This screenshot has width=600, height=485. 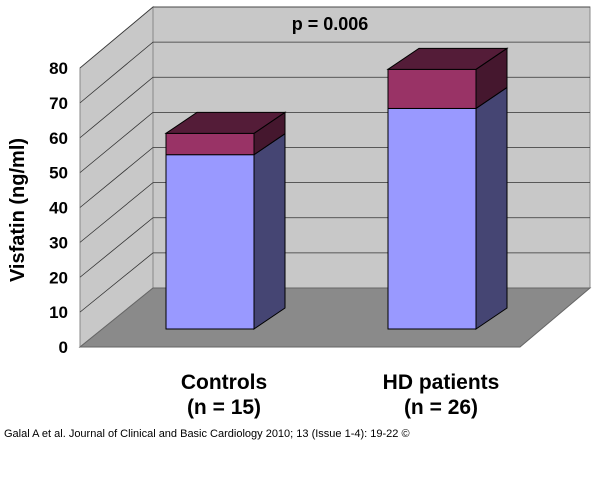 What do you see at coordinates (441, 407) in the screenshot?
I see `category-sublabel: (n = 26)` at bounding box center [441, 407].